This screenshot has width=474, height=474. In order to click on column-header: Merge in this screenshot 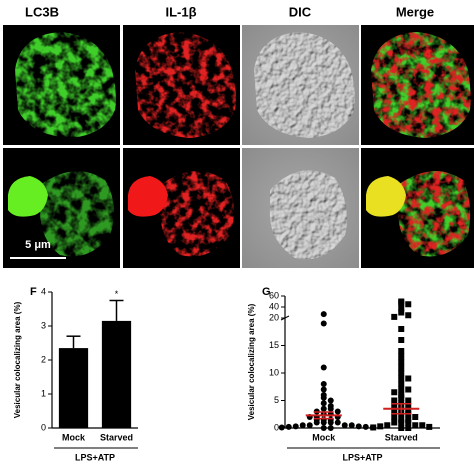, I will do `click(415, 11)`.